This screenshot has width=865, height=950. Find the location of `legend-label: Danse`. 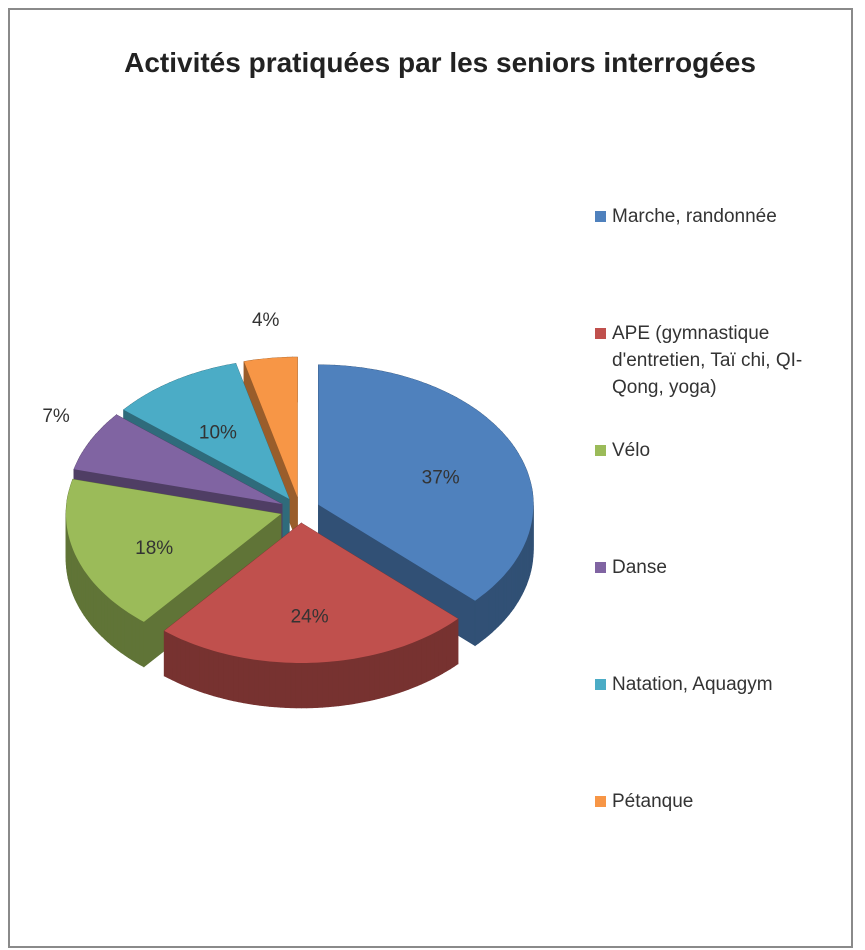

legend-label: Danse is located at coordinates (639, 567).